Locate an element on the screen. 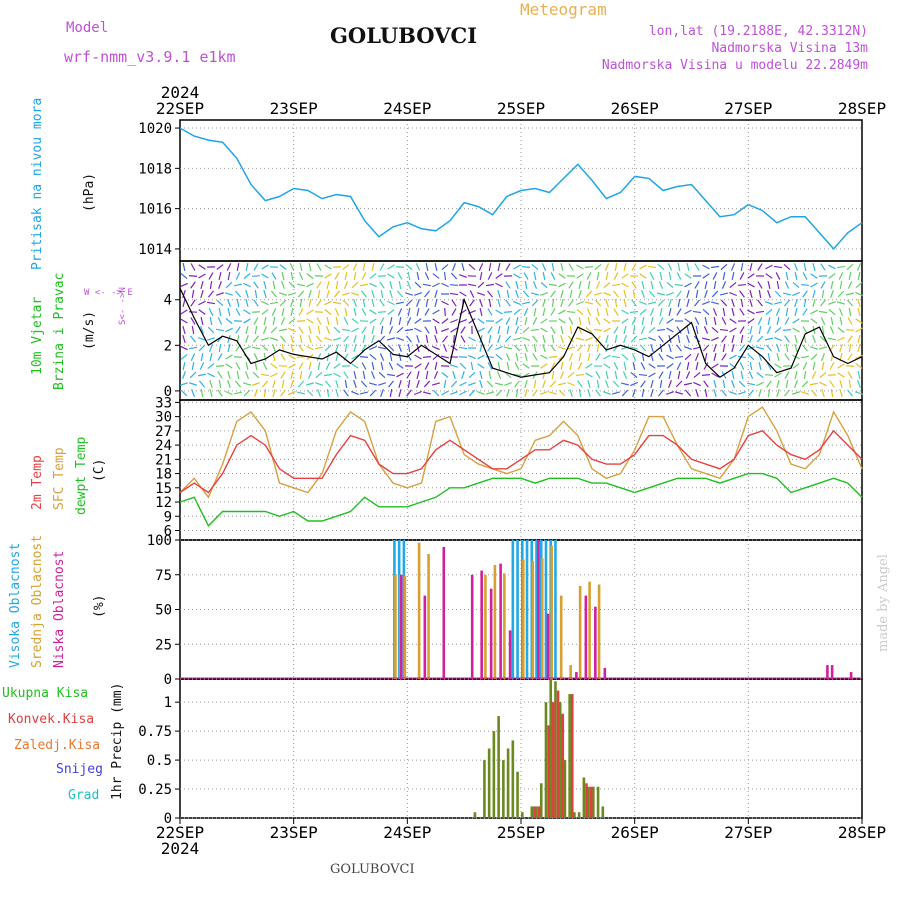 The width and height of the screenshot is (900, 900). mid-cloud-bar is located at coordinates (533, 619).